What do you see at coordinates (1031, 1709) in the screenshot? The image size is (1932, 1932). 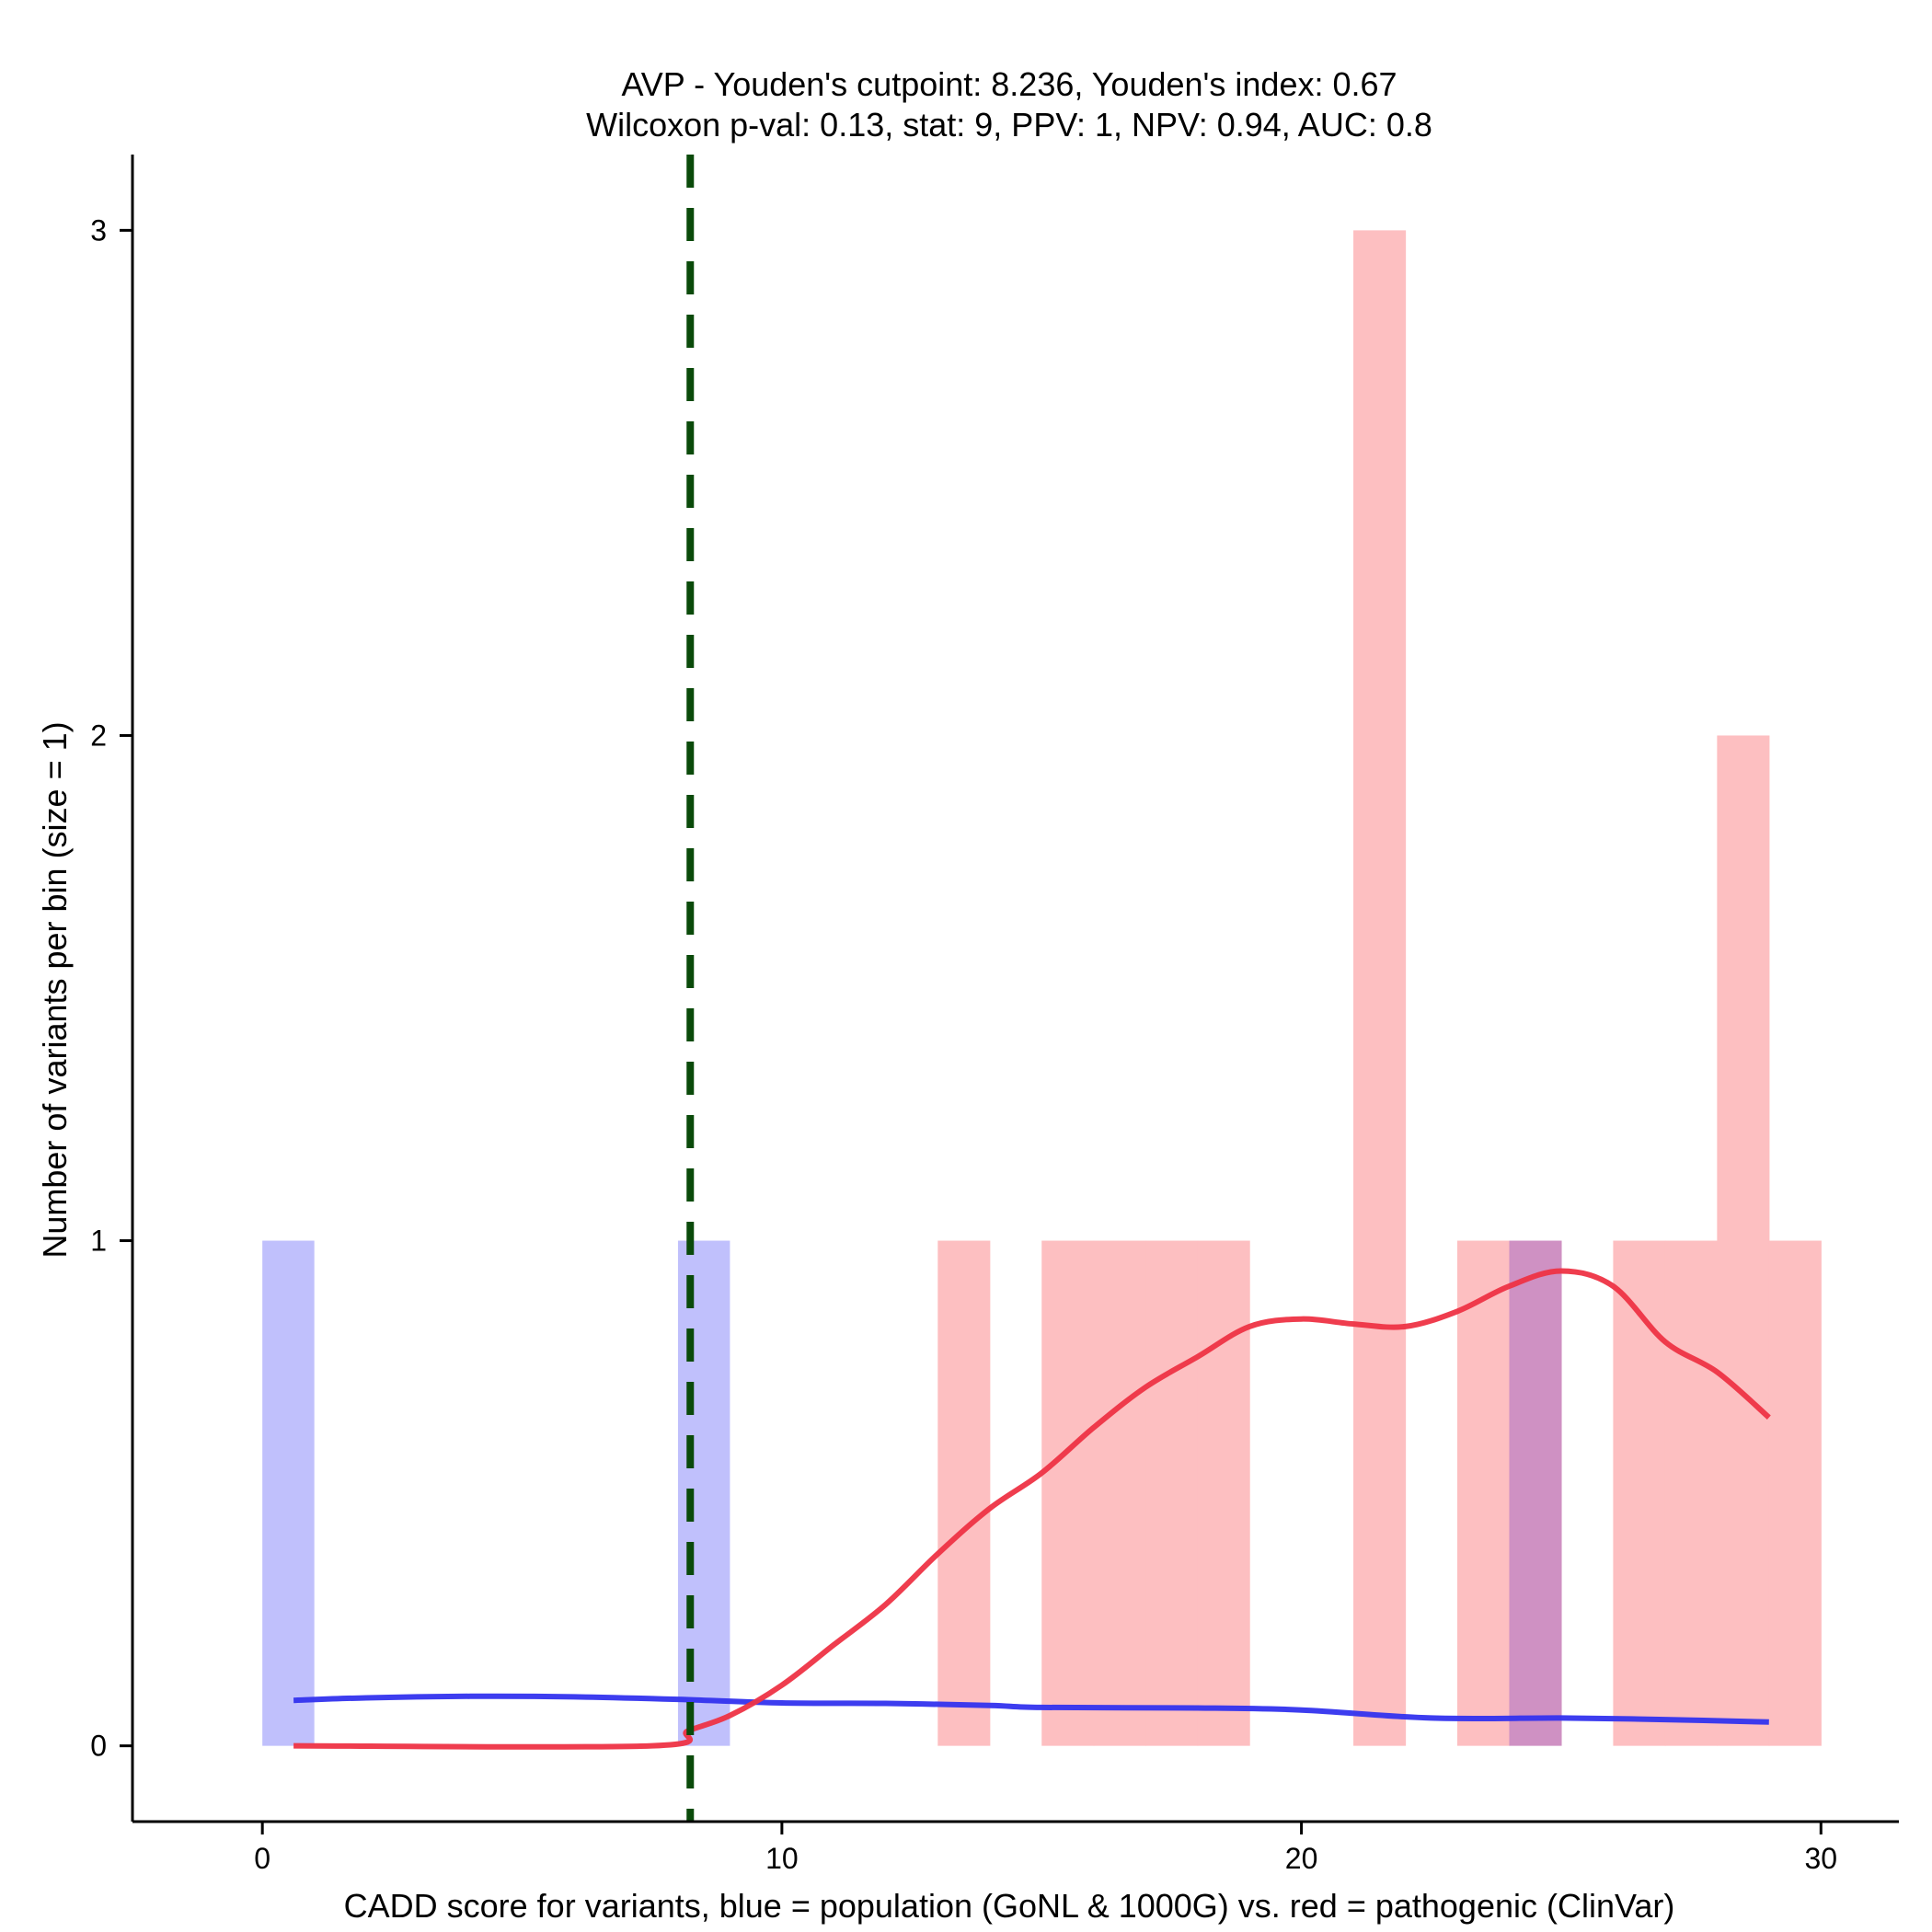 I see `population-density-line` at bounding box center [1031, 1709].